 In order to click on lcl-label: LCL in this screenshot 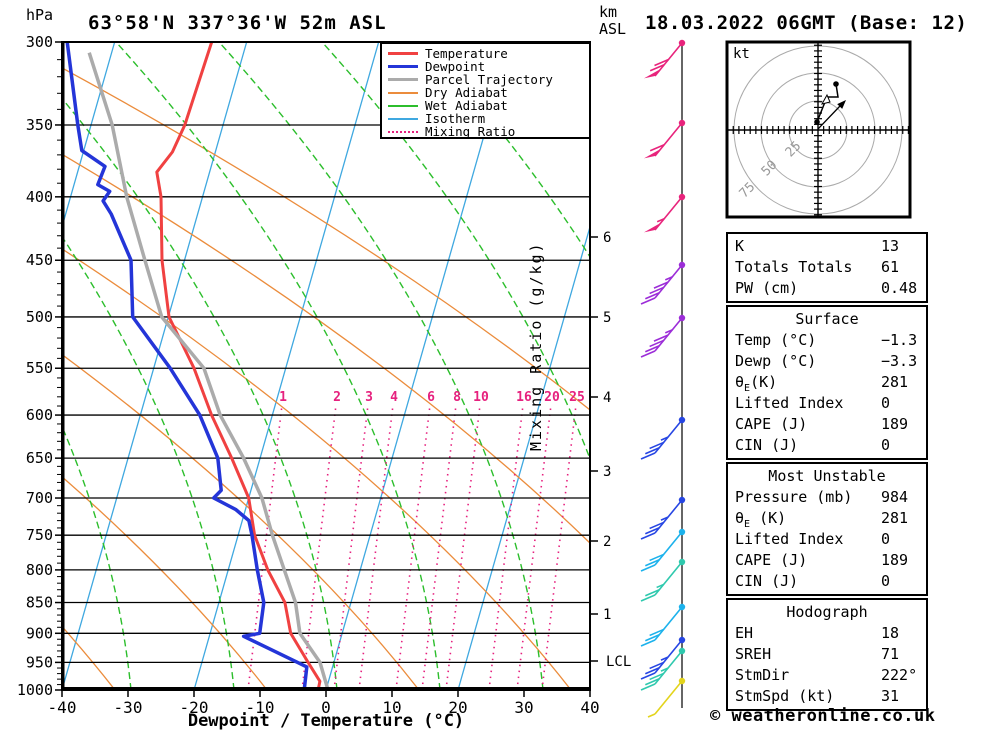, I will do `click(618, 662)`.